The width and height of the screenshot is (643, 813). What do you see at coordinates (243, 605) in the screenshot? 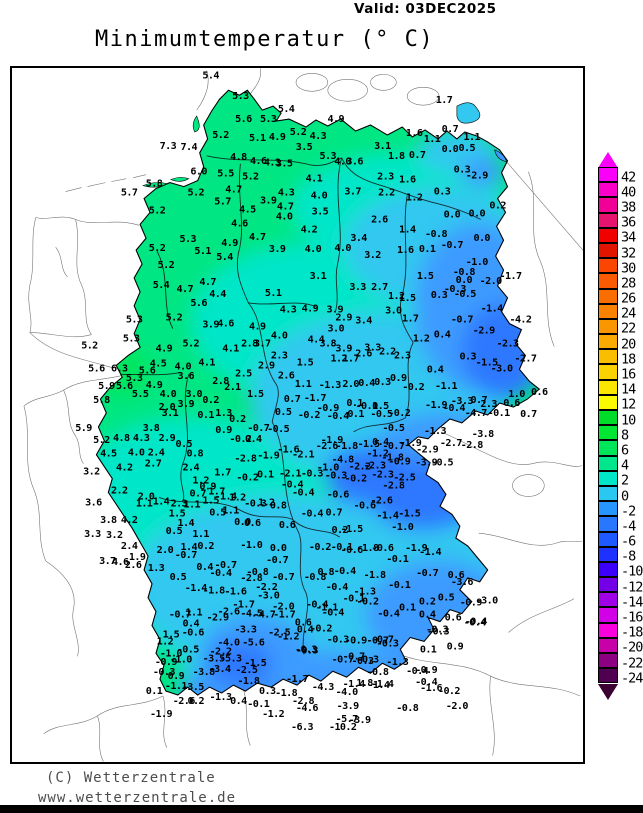
I see `station-value: -1.7` at bounding box center [243, 605].